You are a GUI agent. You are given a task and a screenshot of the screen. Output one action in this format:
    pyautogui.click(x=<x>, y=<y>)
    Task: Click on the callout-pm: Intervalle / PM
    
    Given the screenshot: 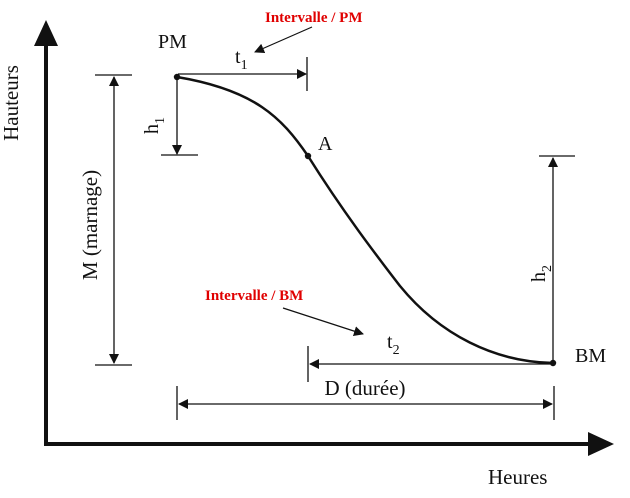 What is the action you would take?
    pyautogui.click(x=313, y=18)
    